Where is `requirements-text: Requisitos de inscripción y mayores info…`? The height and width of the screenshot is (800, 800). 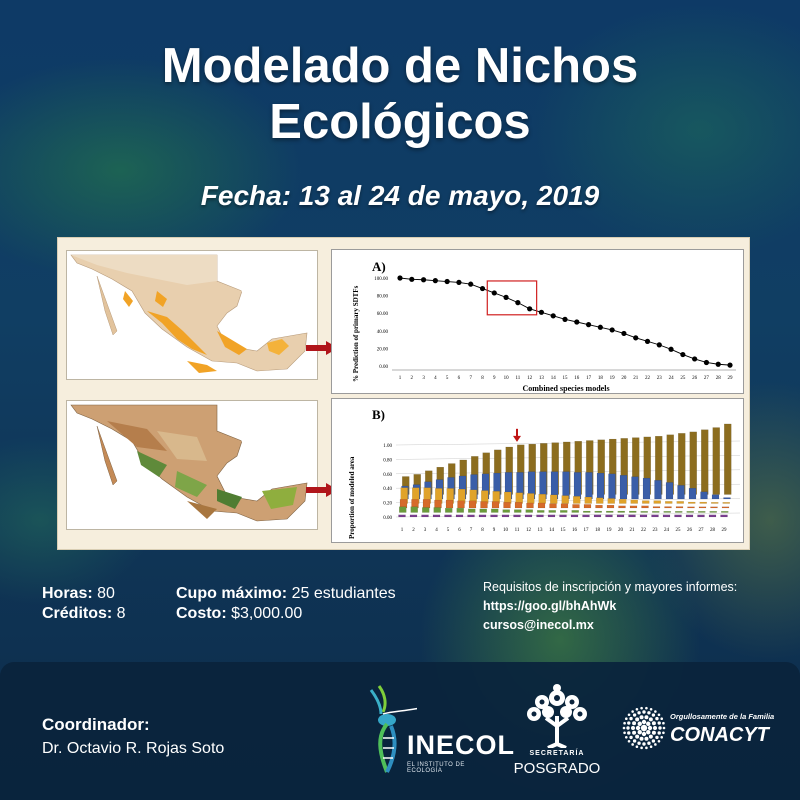
requirements-text: Requisitos de inscripción y mayores info… is located at coordinates (610, 587).